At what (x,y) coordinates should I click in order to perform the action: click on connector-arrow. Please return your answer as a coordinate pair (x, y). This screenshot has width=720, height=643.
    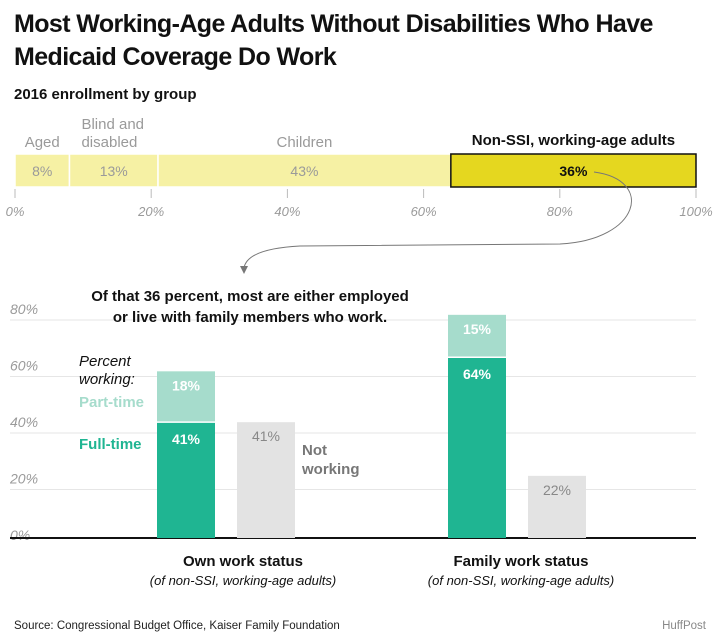
    Looking at the image, I should click on (436, 222).